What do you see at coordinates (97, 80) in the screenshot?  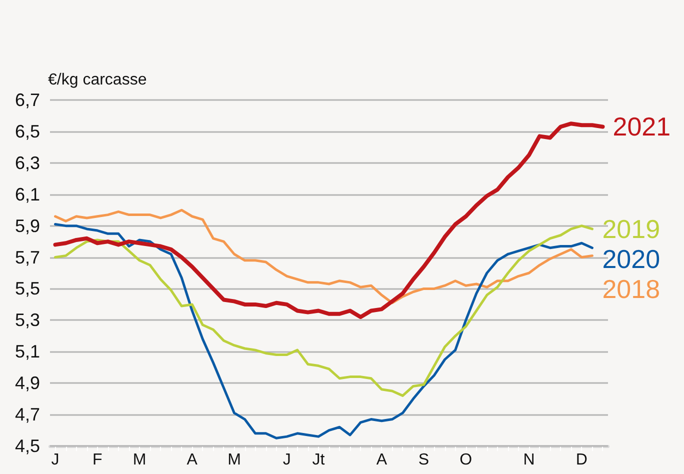 I see `y-axis-title: €/kg carcasse` at bounding box center [97, 80].